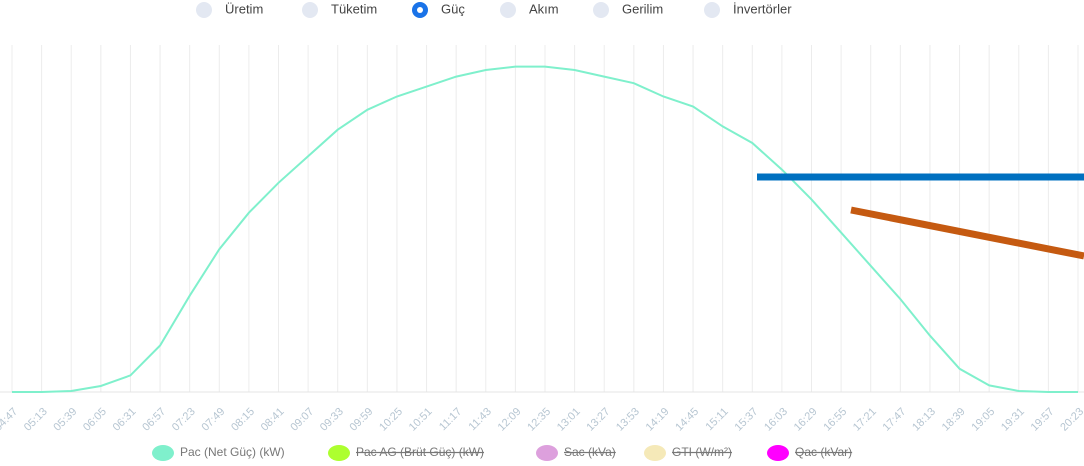 The image size is (1084, 466). Describe the element at coordinates (776, 420) in the screenshot. I see `x-tick-label: 16:03` at that location.